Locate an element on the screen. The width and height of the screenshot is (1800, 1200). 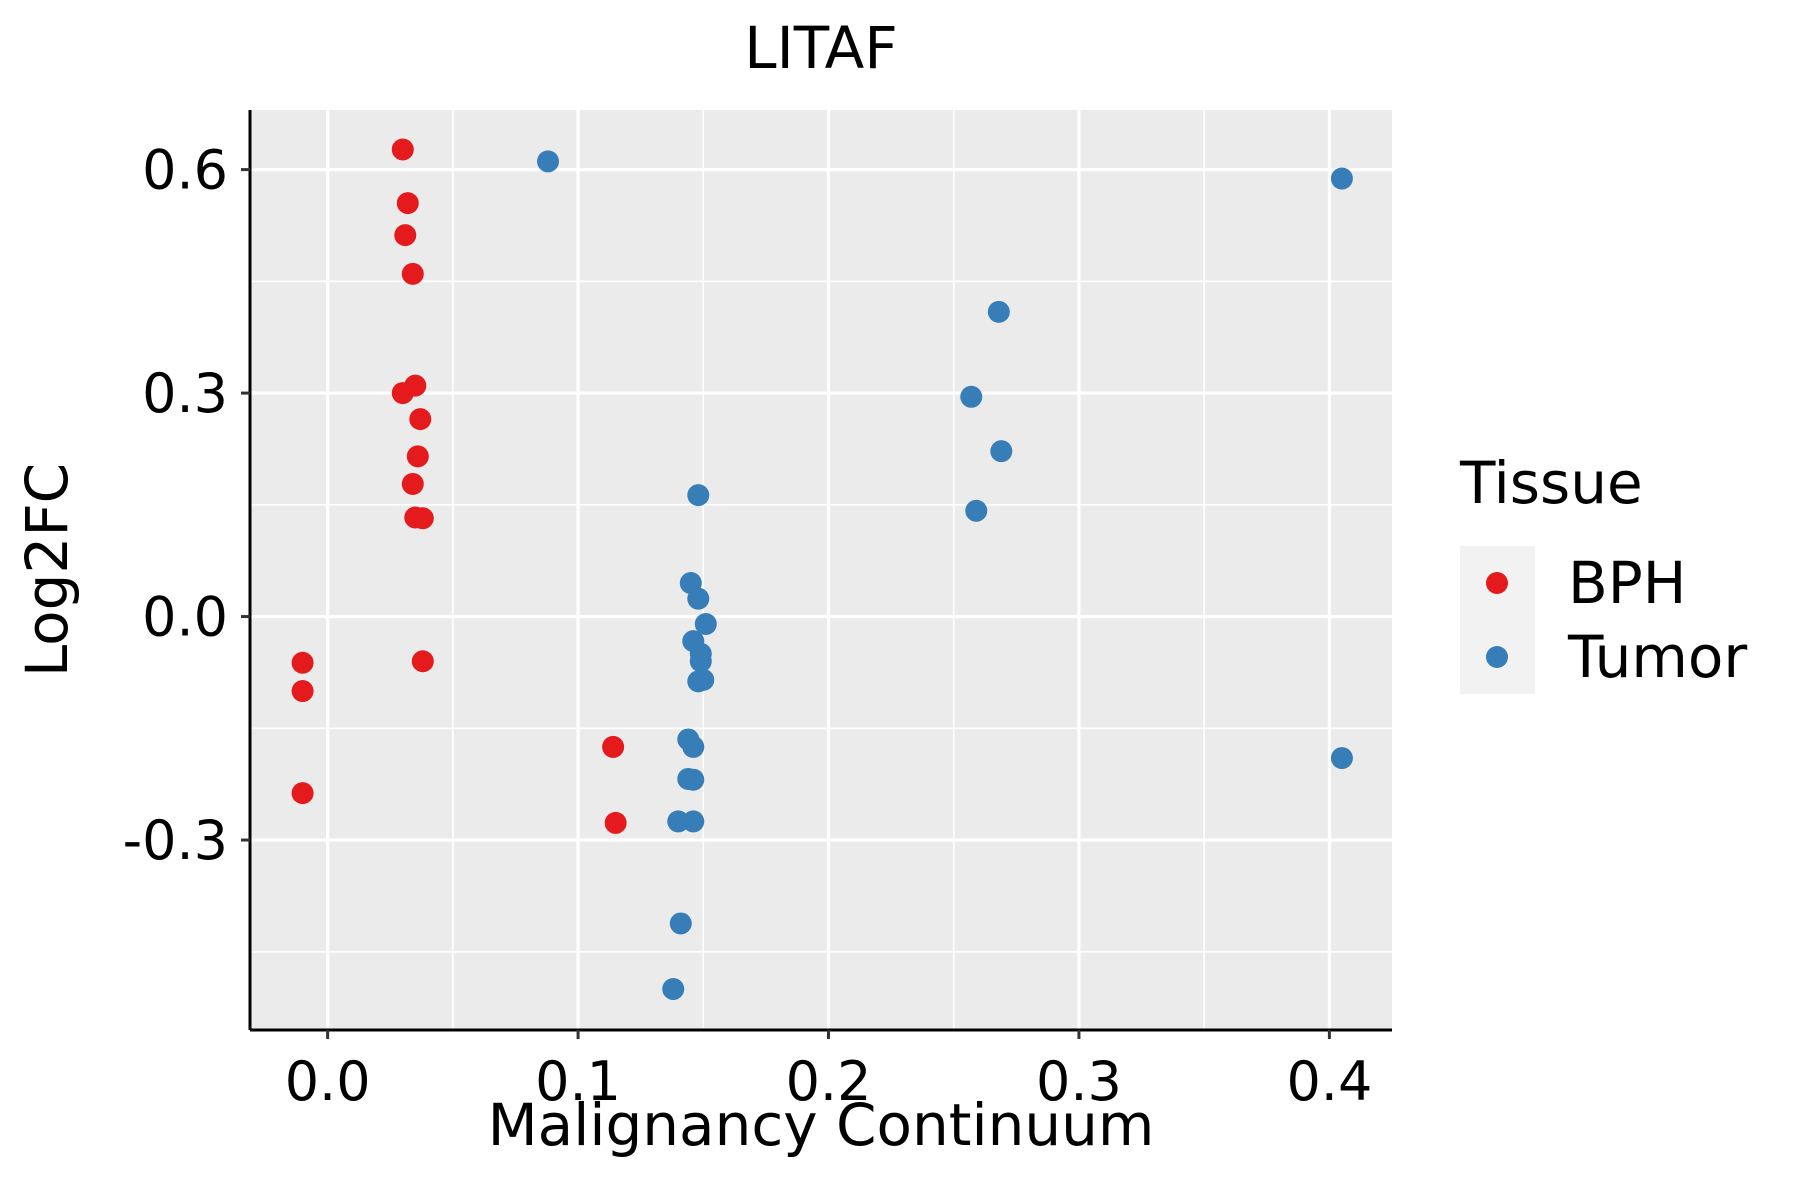
legend-item-tumor-marker is located at coordinates (1497, 657).